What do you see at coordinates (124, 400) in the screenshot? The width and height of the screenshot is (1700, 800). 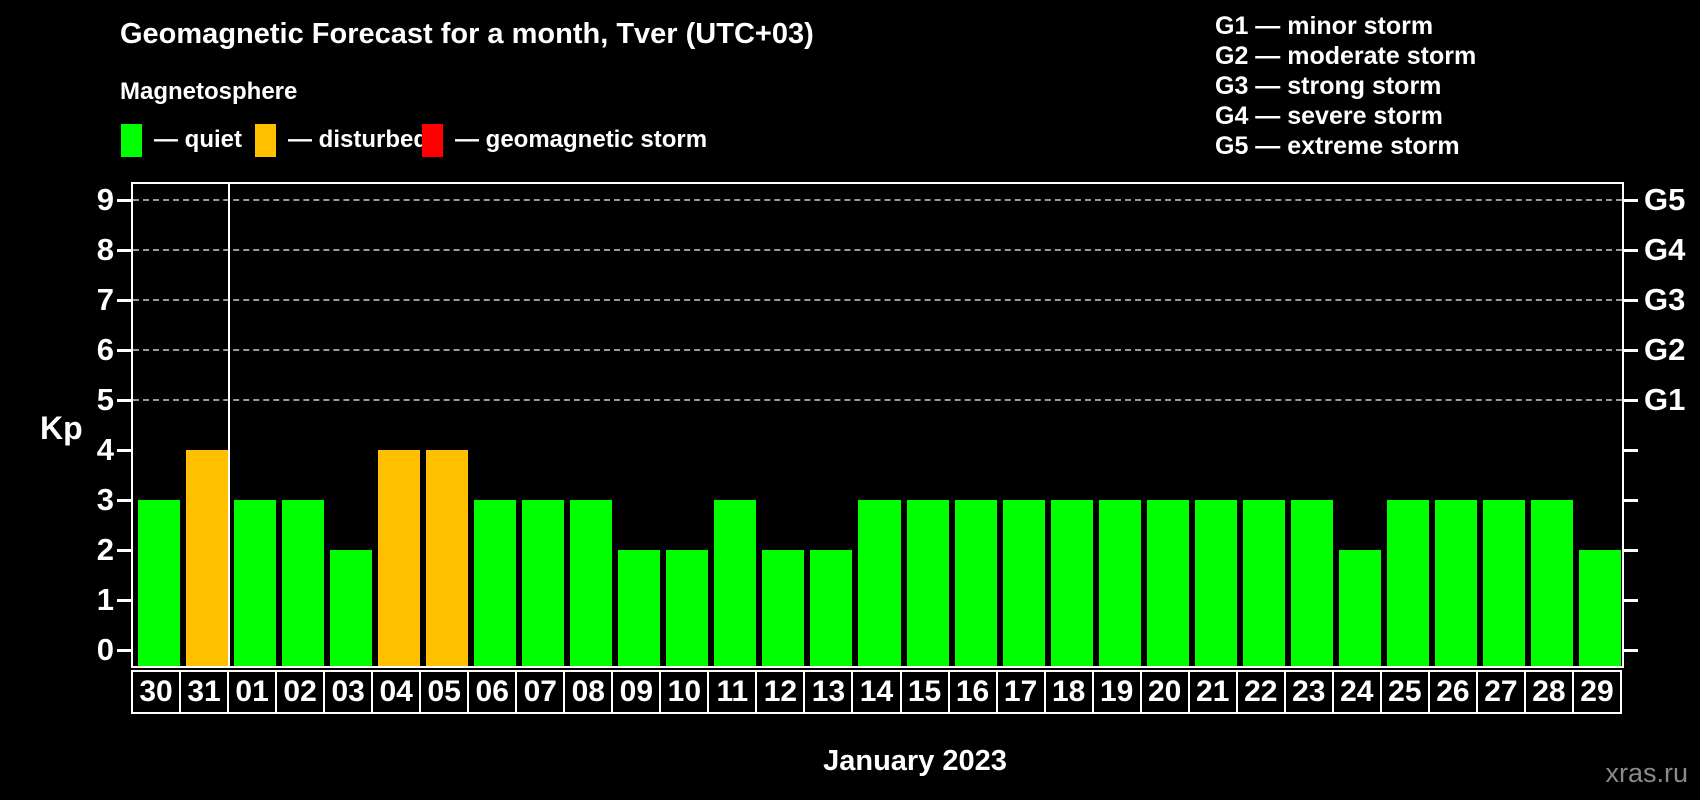 I see `left-tick-kp5` at bounding box center [124, 400].